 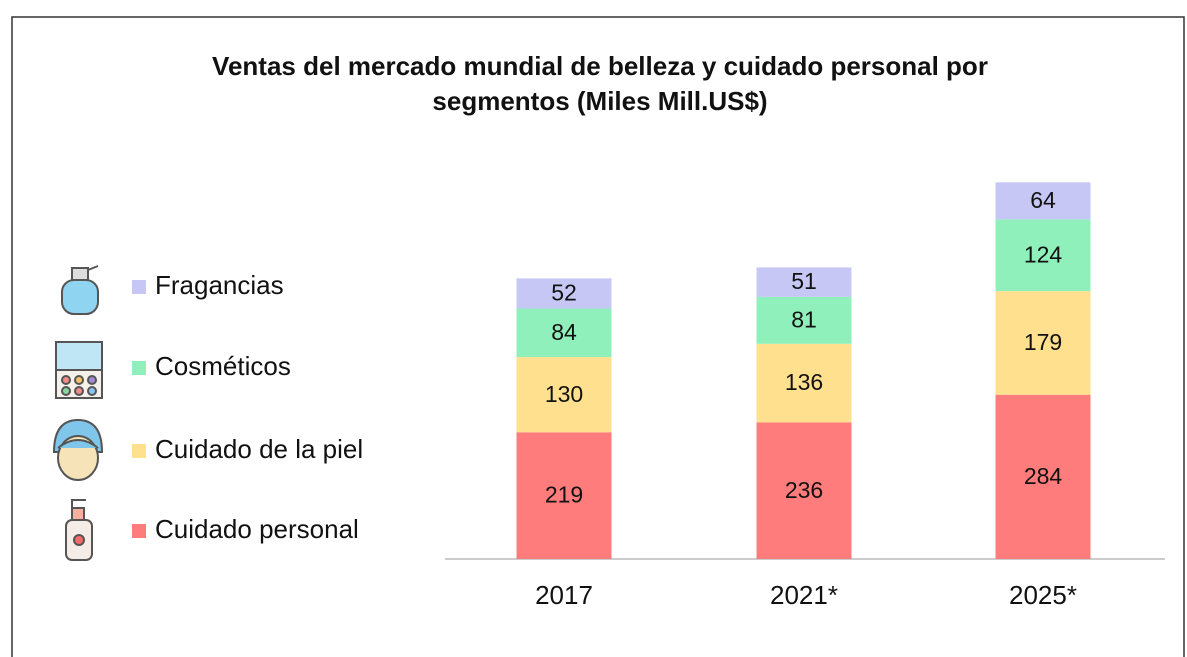 I want to click on data-label: 84, so click(x=564, y=332).